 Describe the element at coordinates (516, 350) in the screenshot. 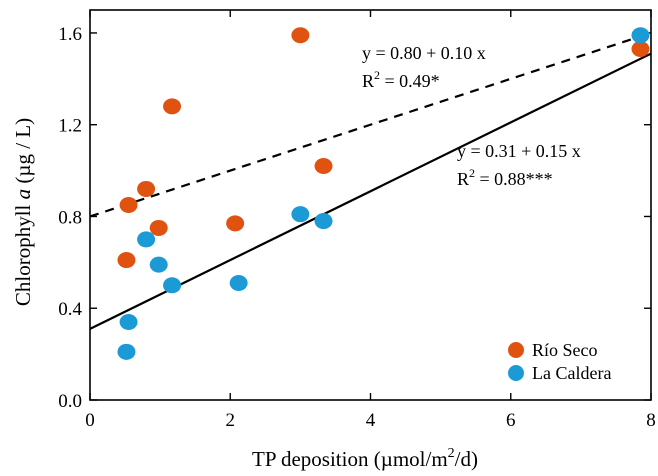

I see `legend-marker-rio-seco` at that location.